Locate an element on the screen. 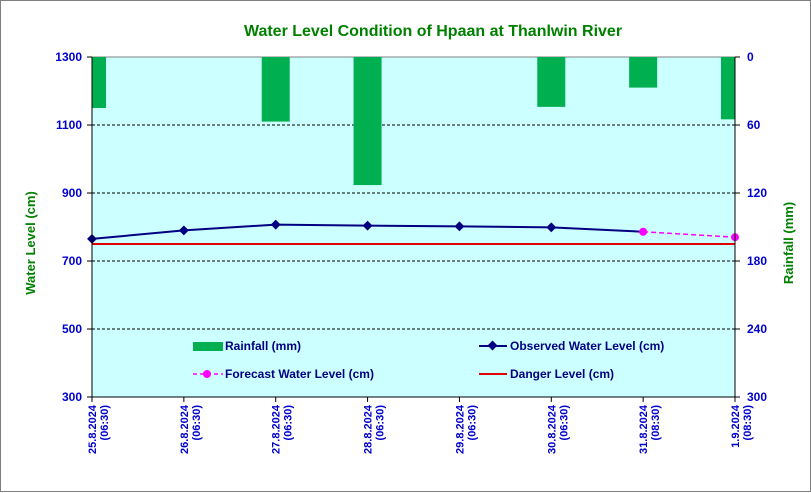 This screenshot has width=811, height=493. x-tick-label-date: 28.8.2024 is located at coordinates (369, 429).